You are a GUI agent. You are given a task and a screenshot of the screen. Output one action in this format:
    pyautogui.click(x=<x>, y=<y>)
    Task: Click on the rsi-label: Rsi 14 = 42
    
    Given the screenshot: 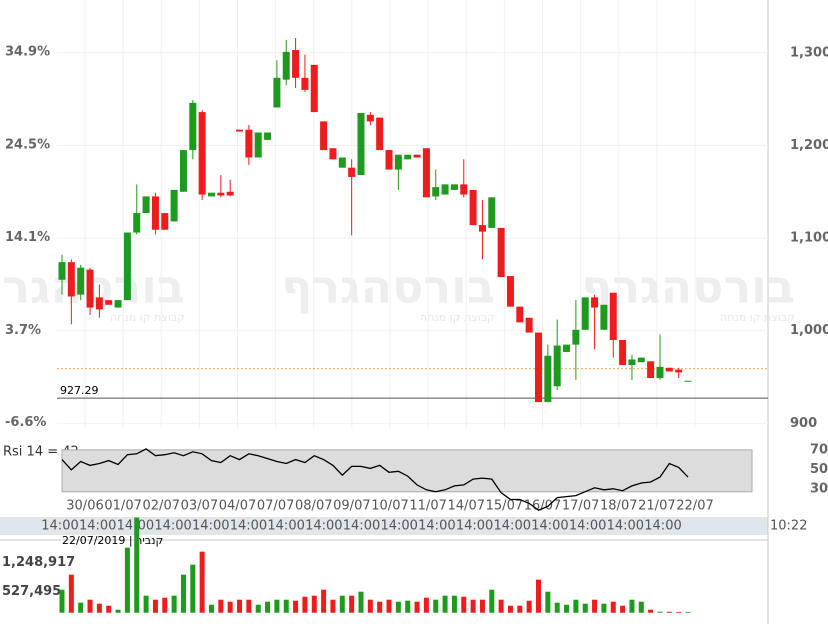 What is the action you would take?
    pyautogui.click(x=41, y=452)
    